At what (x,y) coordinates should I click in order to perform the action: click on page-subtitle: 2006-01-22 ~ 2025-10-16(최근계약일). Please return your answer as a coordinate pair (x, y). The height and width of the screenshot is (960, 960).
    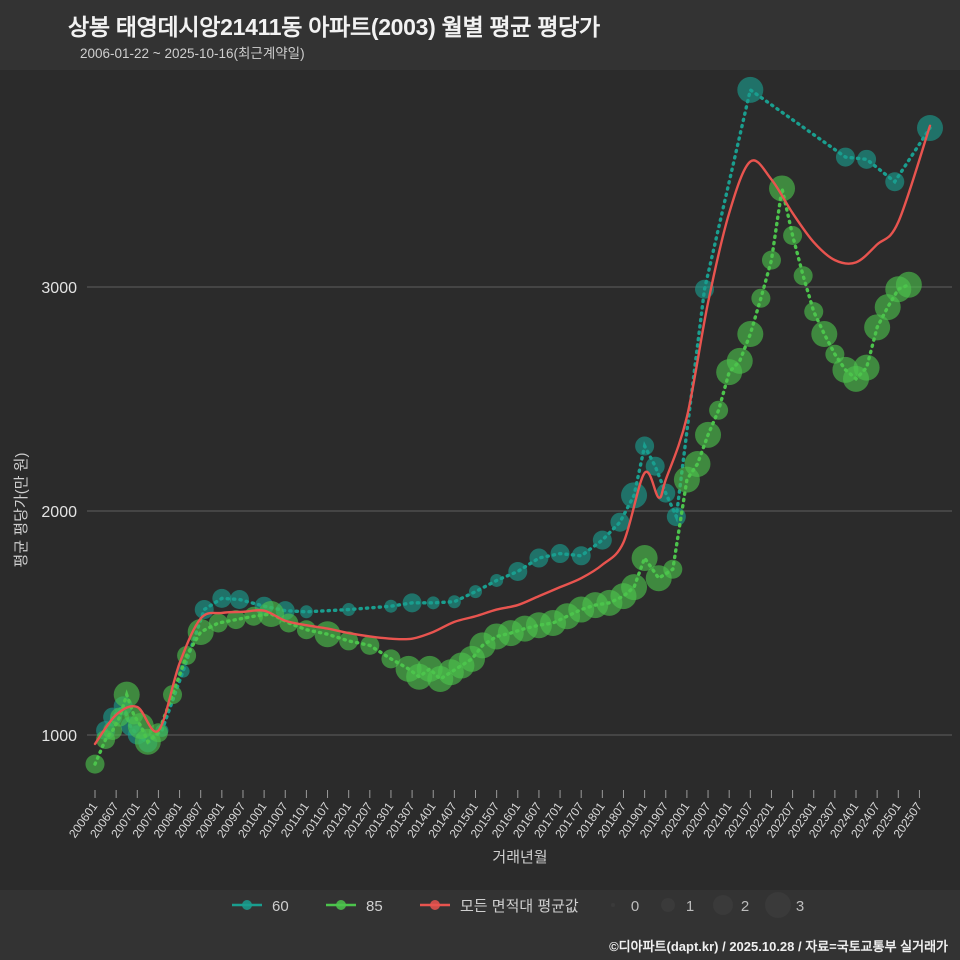
    Looking at the image, I should click on (192, 53).